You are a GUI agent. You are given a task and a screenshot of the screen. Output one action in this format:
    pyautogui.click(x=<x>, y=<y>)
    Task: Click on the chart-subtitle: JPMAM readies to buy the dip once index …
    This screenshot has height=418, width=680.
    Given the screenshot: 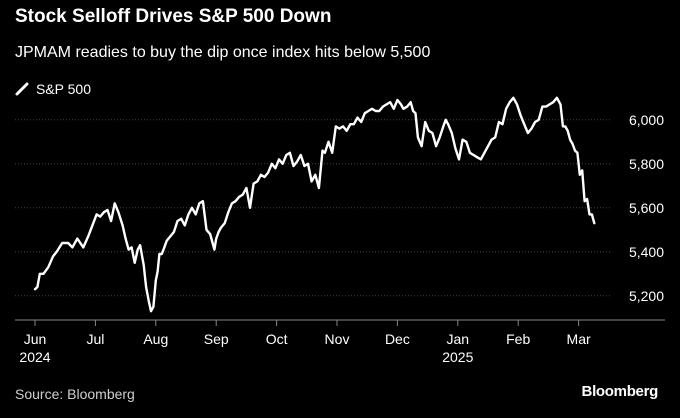 What is the action you would take?
    pyautogui.click(x=223, y=52)
    